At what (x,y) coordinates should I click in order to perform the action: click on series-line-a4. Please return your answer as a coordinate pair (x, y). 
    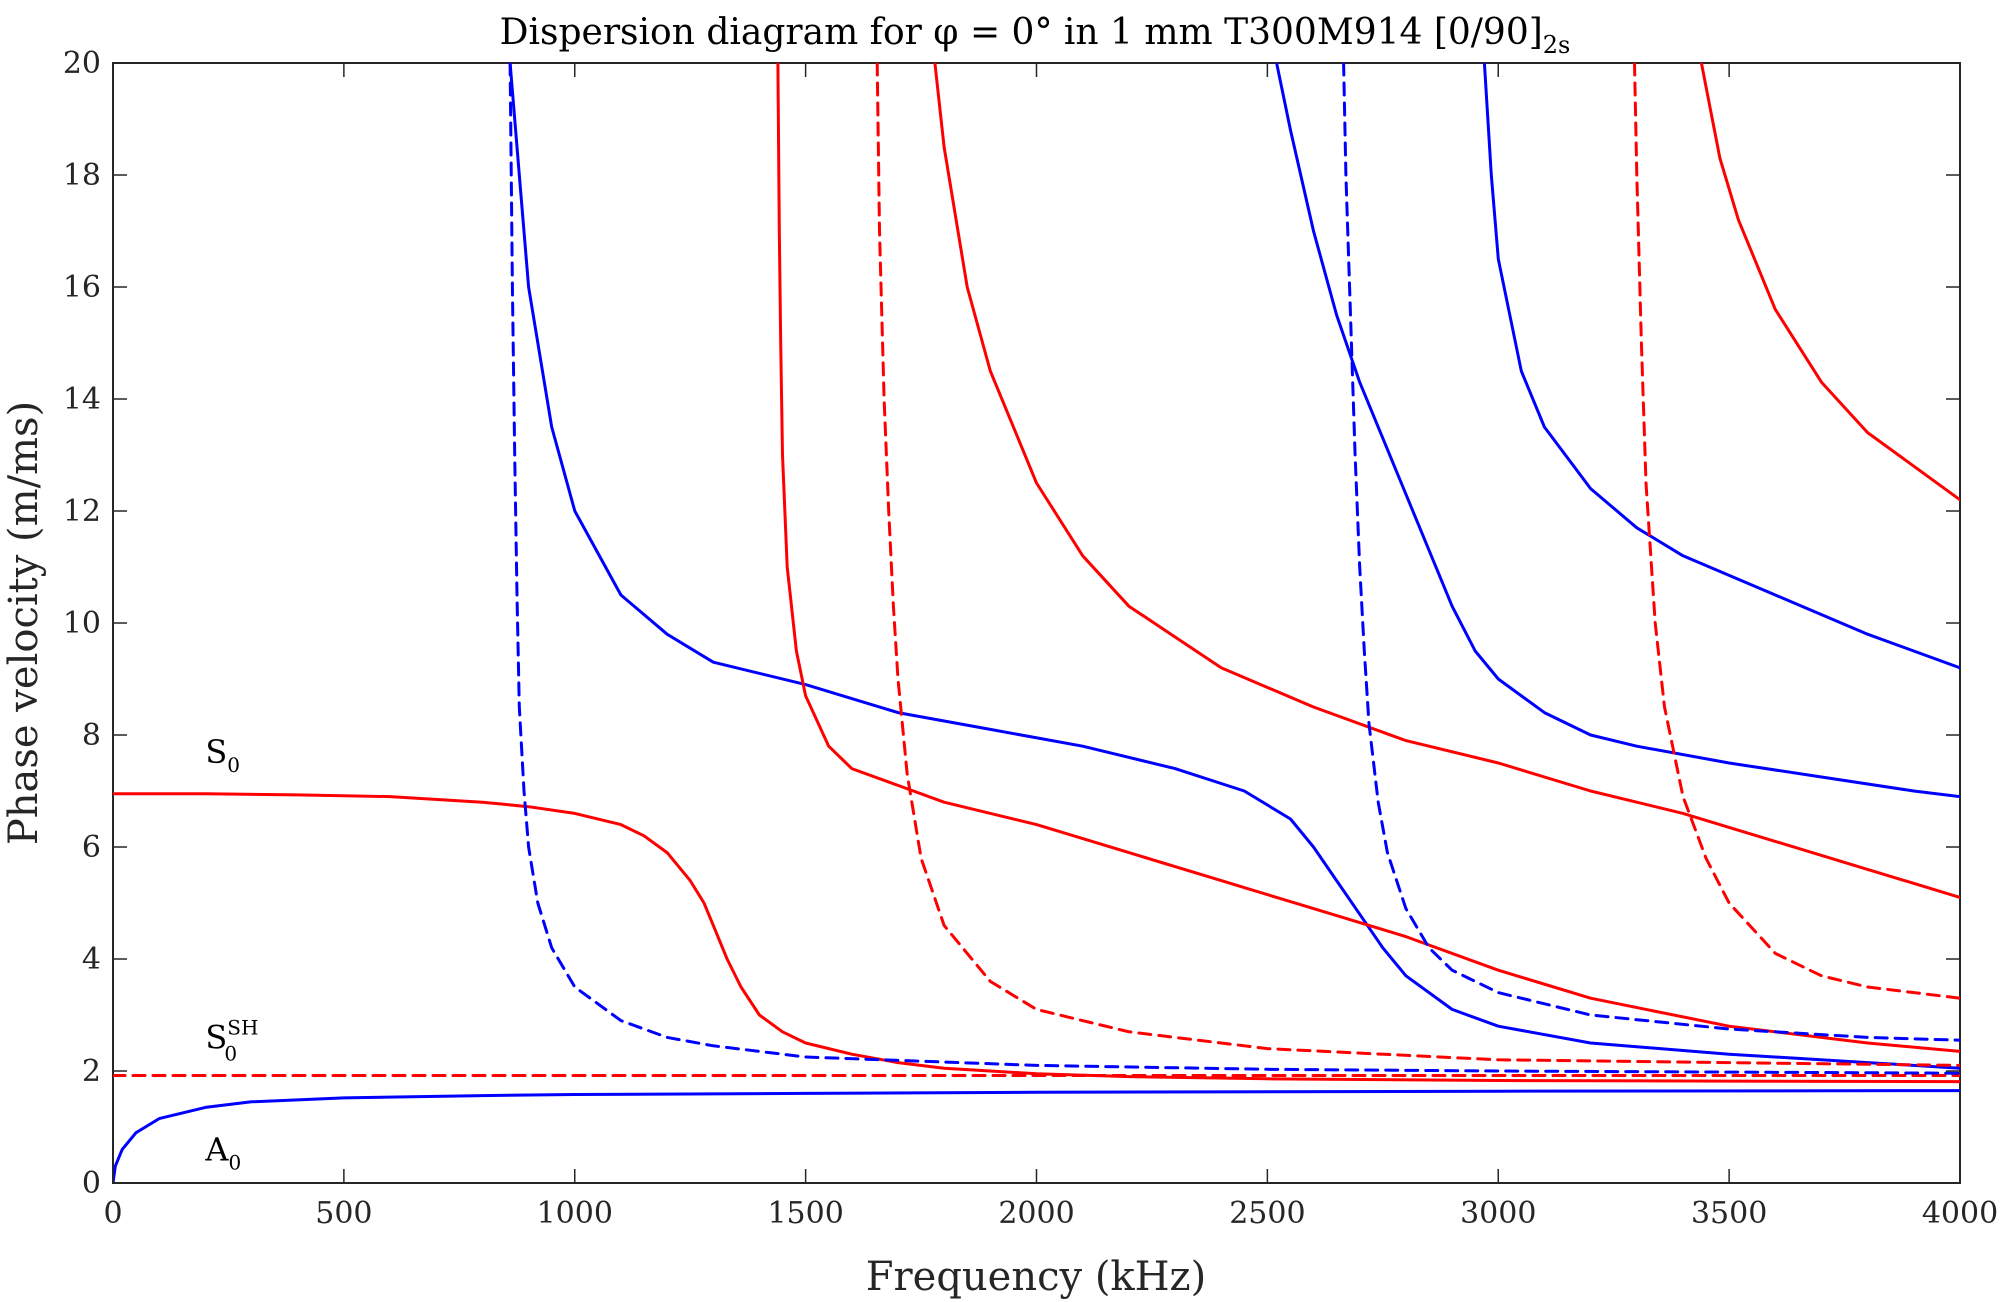
    Looking at the image, I should click on (1796, 531).